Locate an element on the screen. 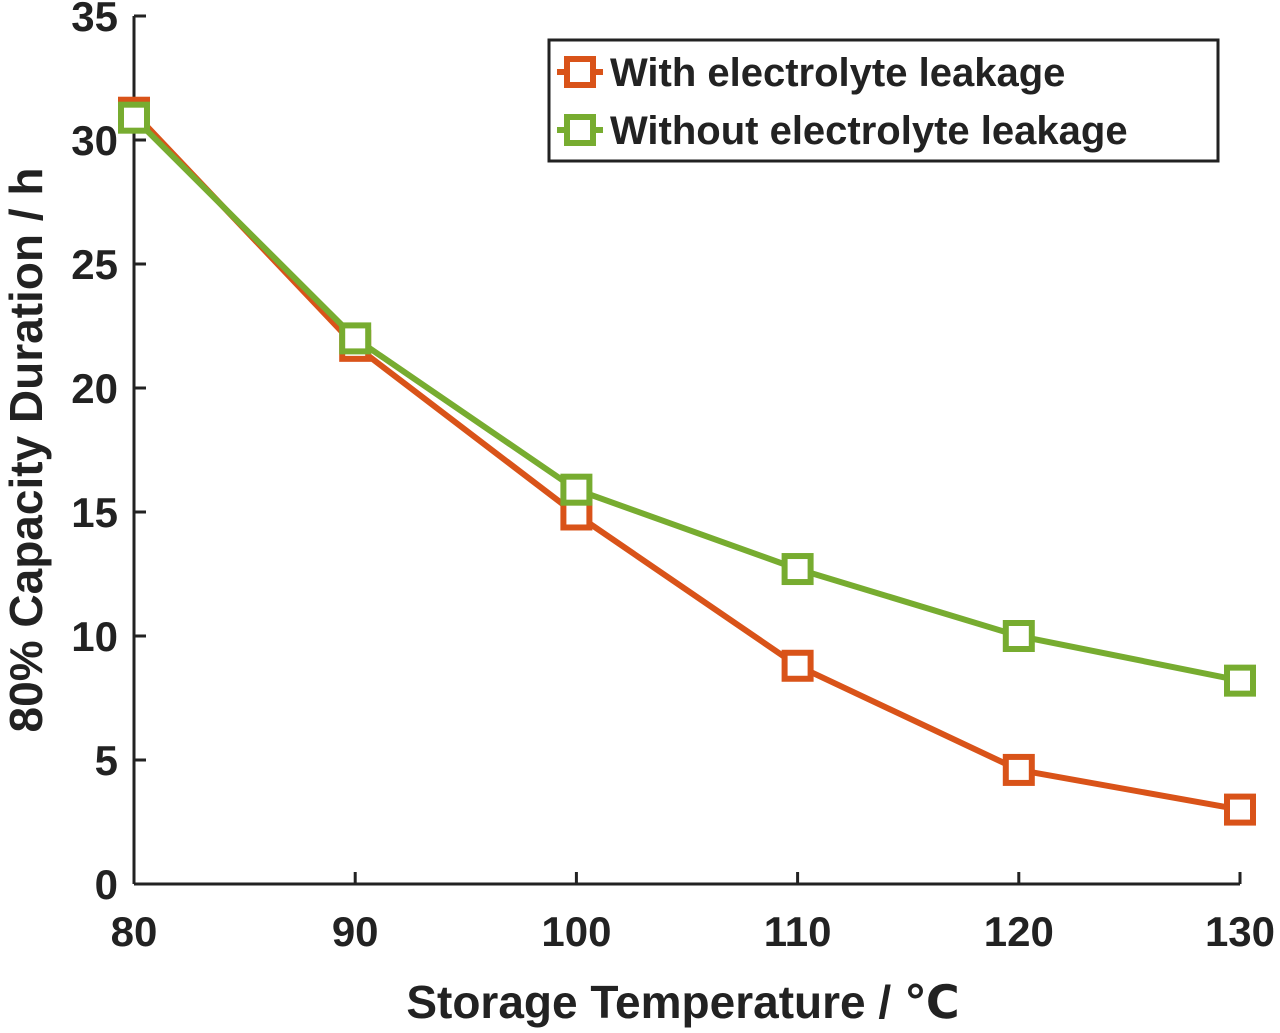 Image resolution: width=1280 pixels, height=1033 pixels. x-tick-label: 130 is located at coordinates (1240, 931).